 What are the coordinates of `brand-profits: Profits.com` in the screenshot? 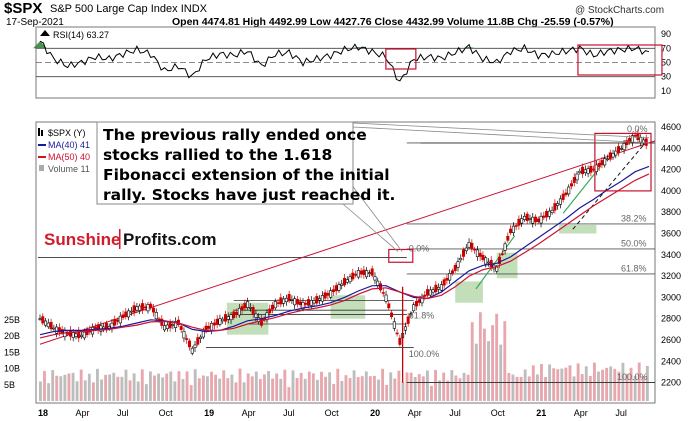 It's located at (170, 239).